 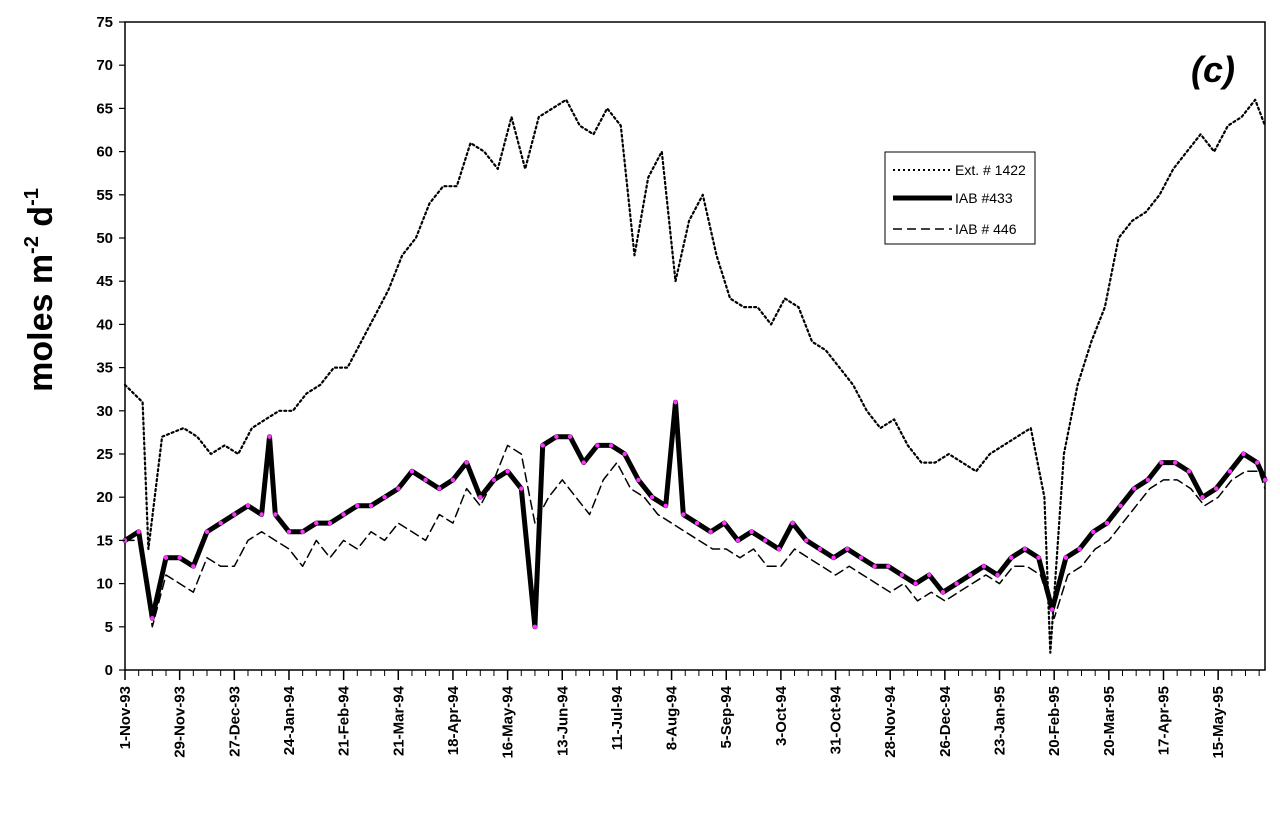 What do you see at coordinates (990, 170) in the screenshot?
I see `legend-label-ext1422: Ext. # 1422` at bounding box center [990, 170].